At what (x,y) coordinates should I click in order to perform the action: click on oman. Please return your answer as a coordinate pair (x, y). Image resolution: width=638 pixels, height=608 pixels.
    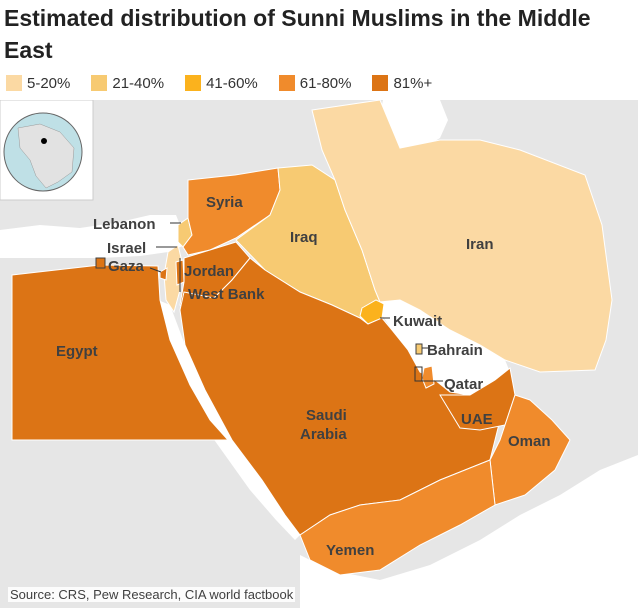
    Looking at the image, I should click on (530, 450).